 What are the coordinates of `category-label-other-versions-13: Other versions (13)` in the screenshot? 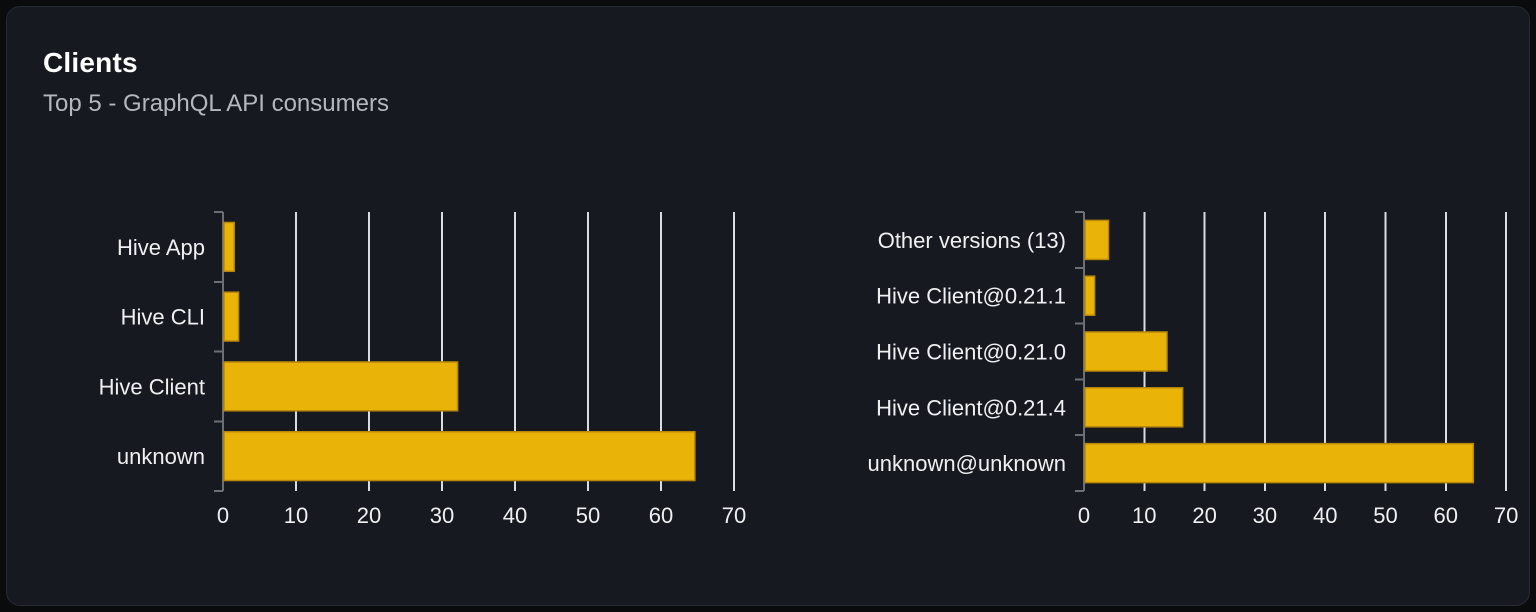 It's located at (972, 240).